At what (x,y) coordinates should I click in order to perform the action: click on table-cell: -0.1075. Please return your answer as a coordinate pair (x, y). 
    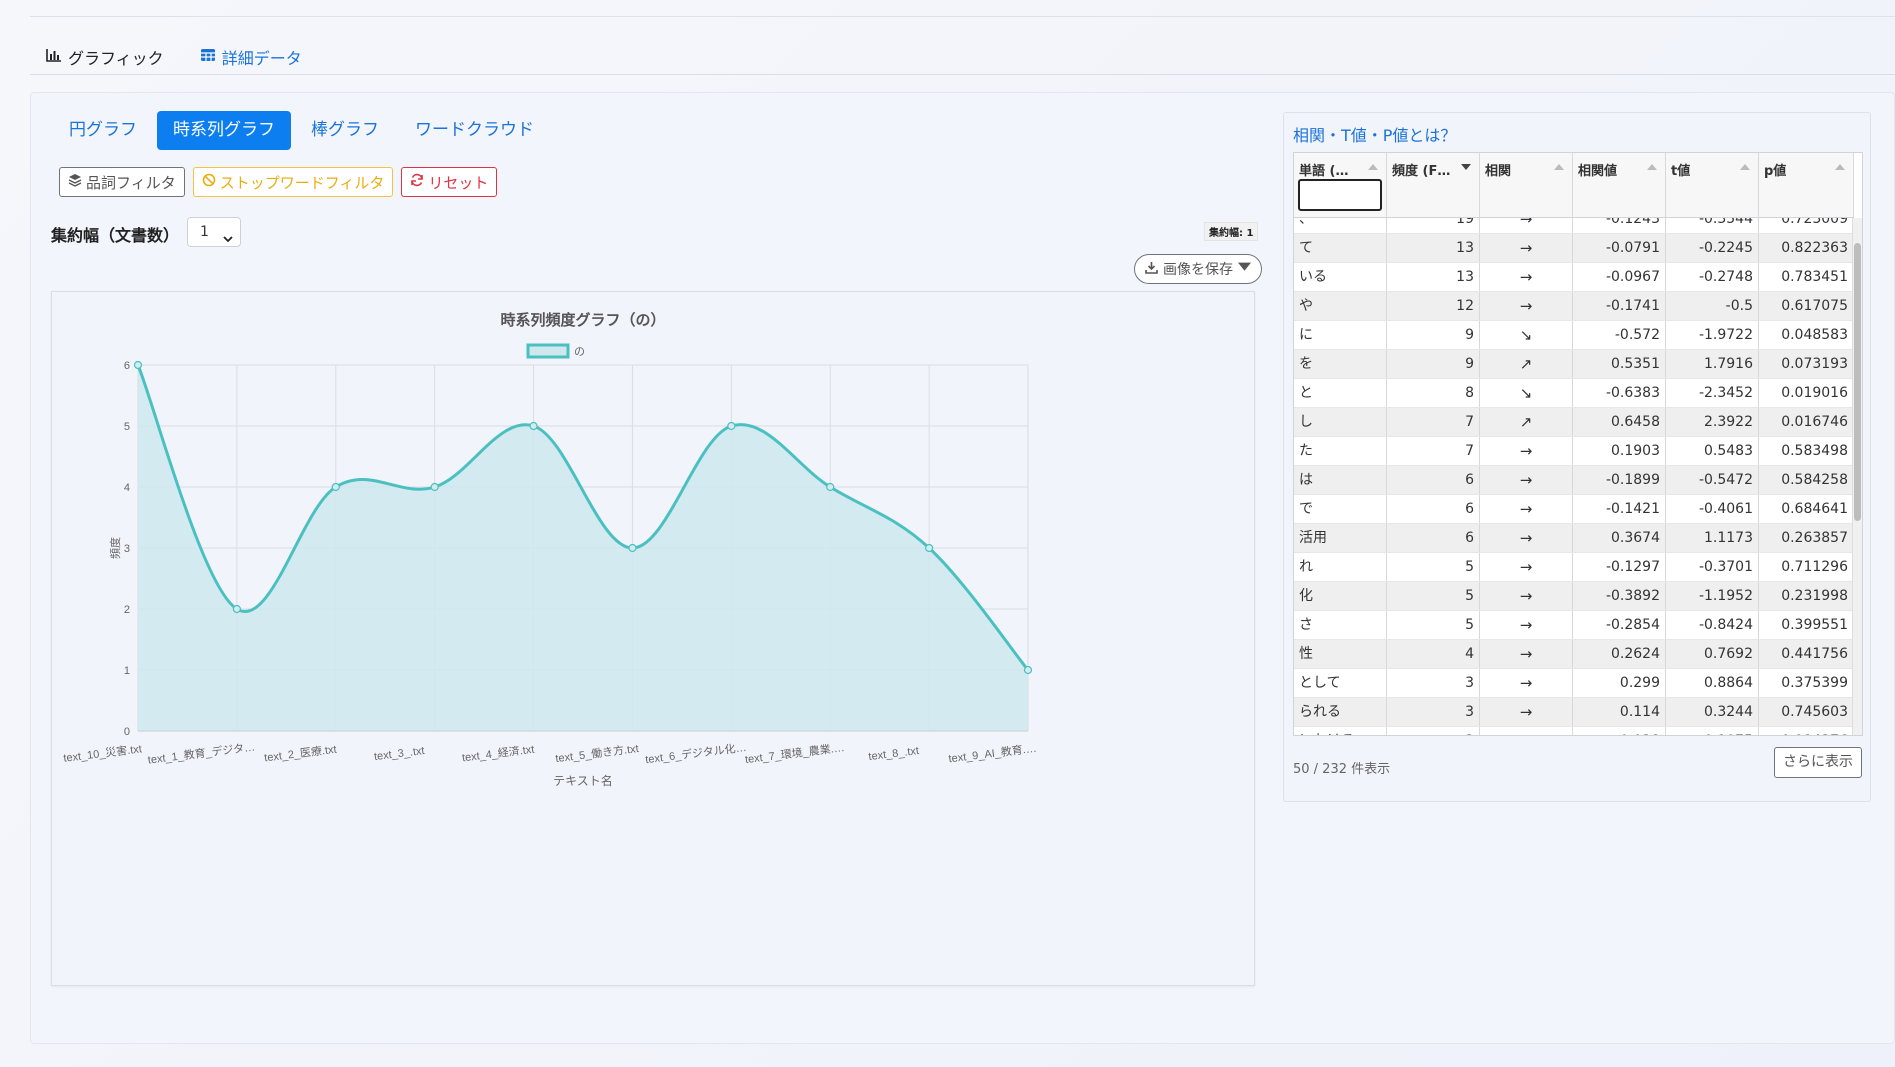
    Looking at the image, I should click on (1712, 731).